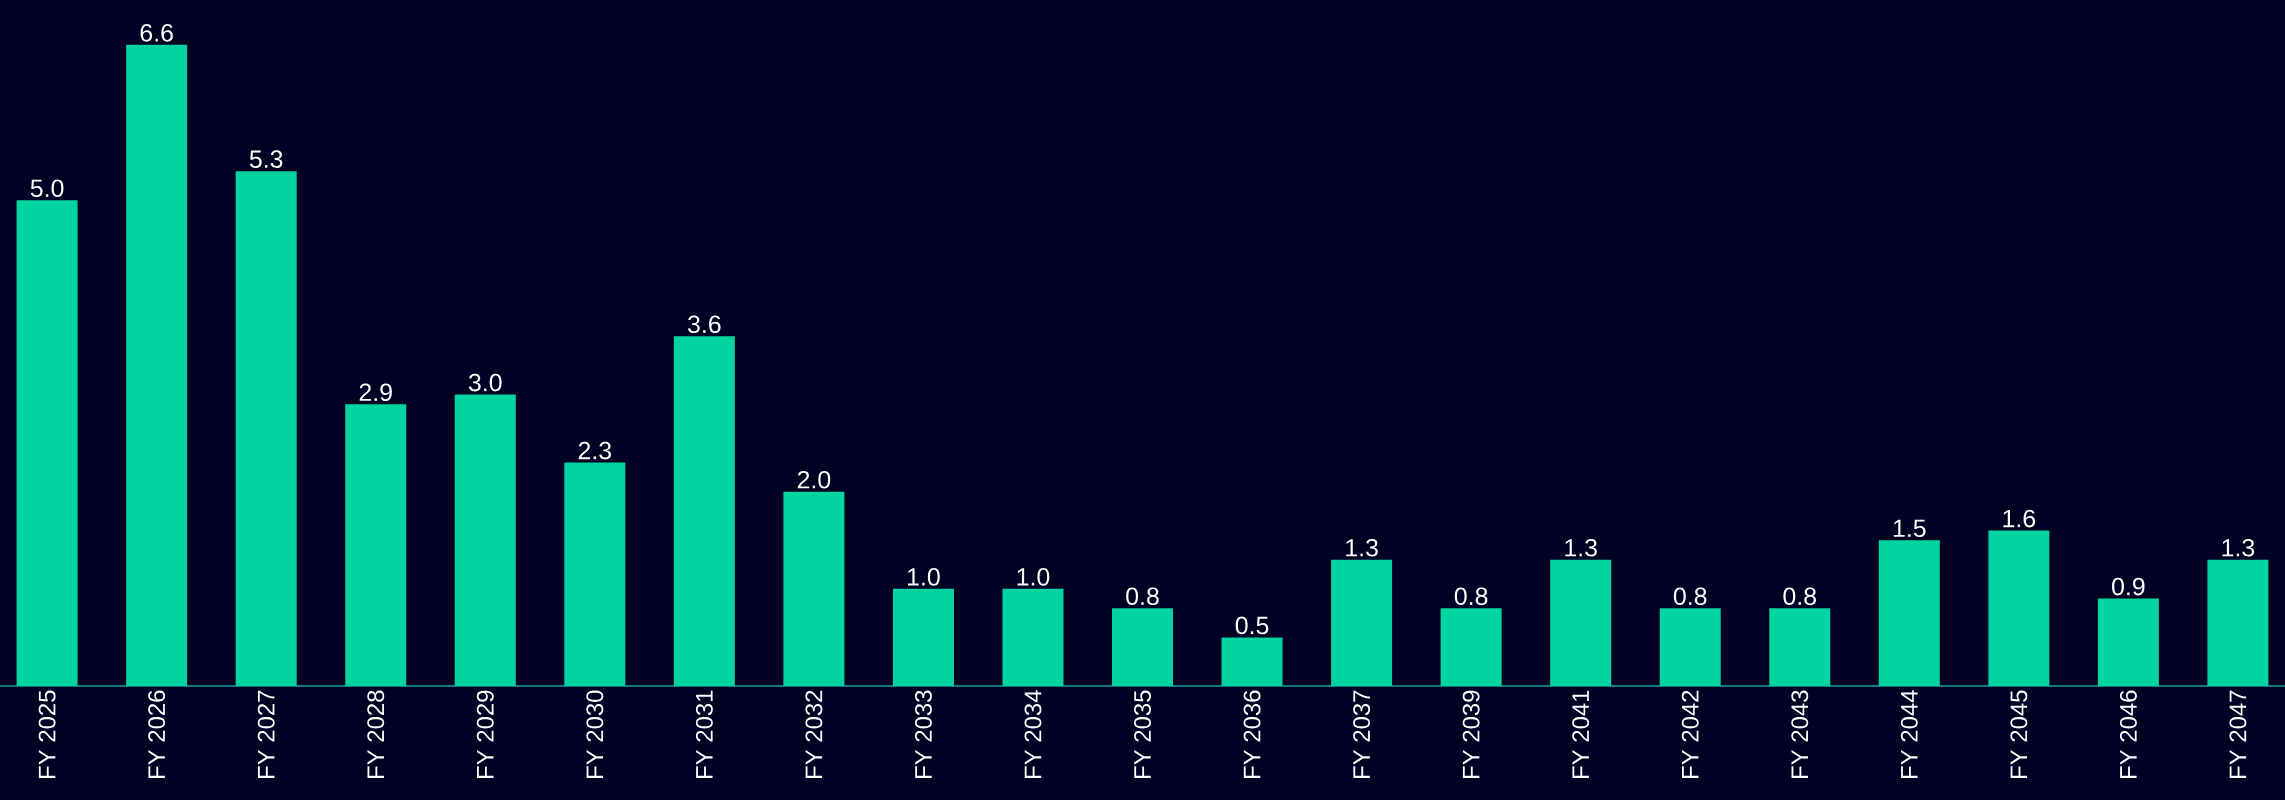 The width and height of the screenshot is (2285, 800). Describe the element at coordinates (1033, 734) in the screenshot. I see `x-tick-label: FY 2034` at that location.